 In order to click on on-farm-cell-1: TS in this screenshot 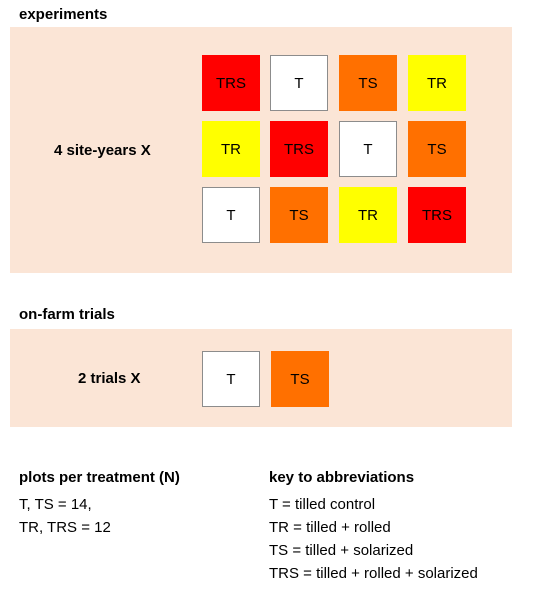, I will do `click(300, 379)`.